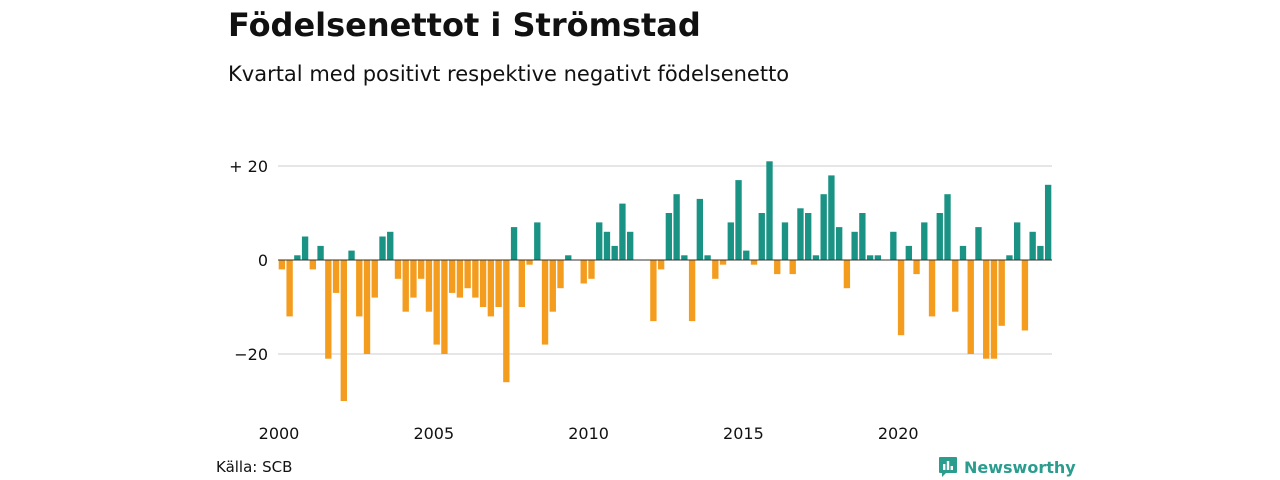 The image size is (1280, 480). Describe the element at coordinates (254, 467) in the screenshot. I see `source-note: Källa: SCB` at that location.